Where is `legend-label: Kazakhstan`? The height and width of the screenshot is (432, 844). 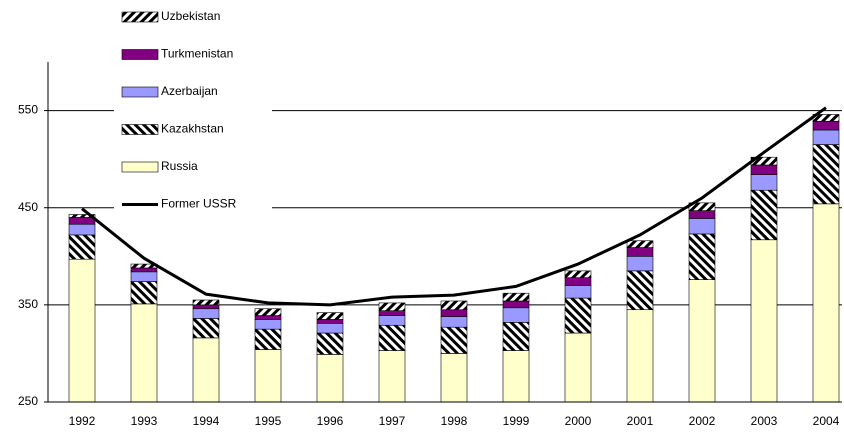
legend-label: Kazakhstan is located at coordinates (192, 129).